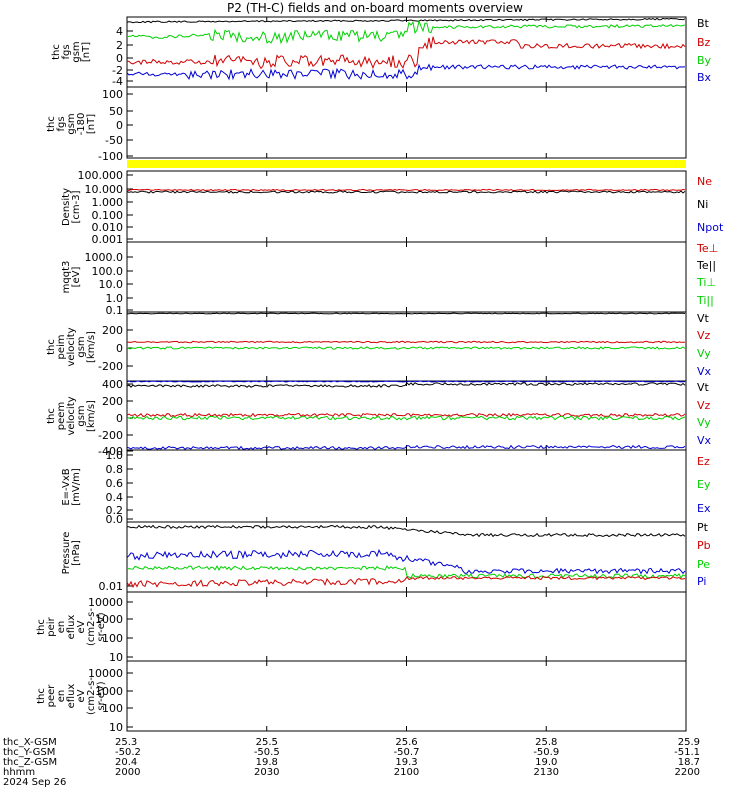 The width and height of the screenshot is (750, 804). I want to click on xaxis-tick-value: 25.8, so click(546, 742).